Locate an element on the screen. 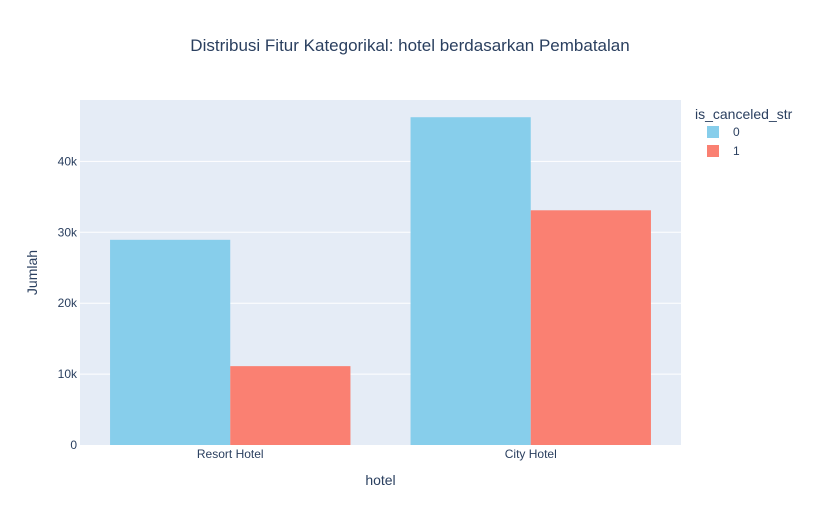  y-tick-label: 20k is located at coordinates (68, 303).